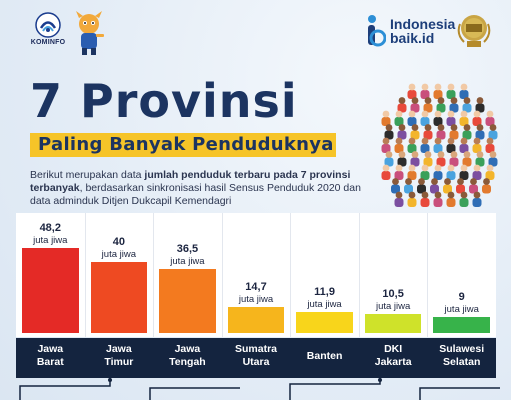  What do you see at coordinates (412, 38) in the screenshot?
I see `brand-line2: baik.id` at bounding box center [412, 38].